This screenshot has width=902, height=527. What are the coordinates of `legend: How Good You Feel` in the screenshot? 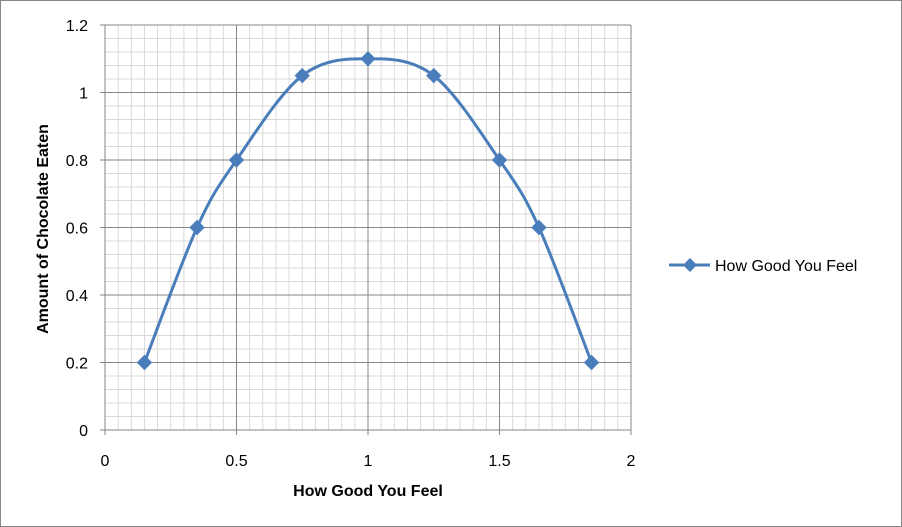 It's located at (763, 266).